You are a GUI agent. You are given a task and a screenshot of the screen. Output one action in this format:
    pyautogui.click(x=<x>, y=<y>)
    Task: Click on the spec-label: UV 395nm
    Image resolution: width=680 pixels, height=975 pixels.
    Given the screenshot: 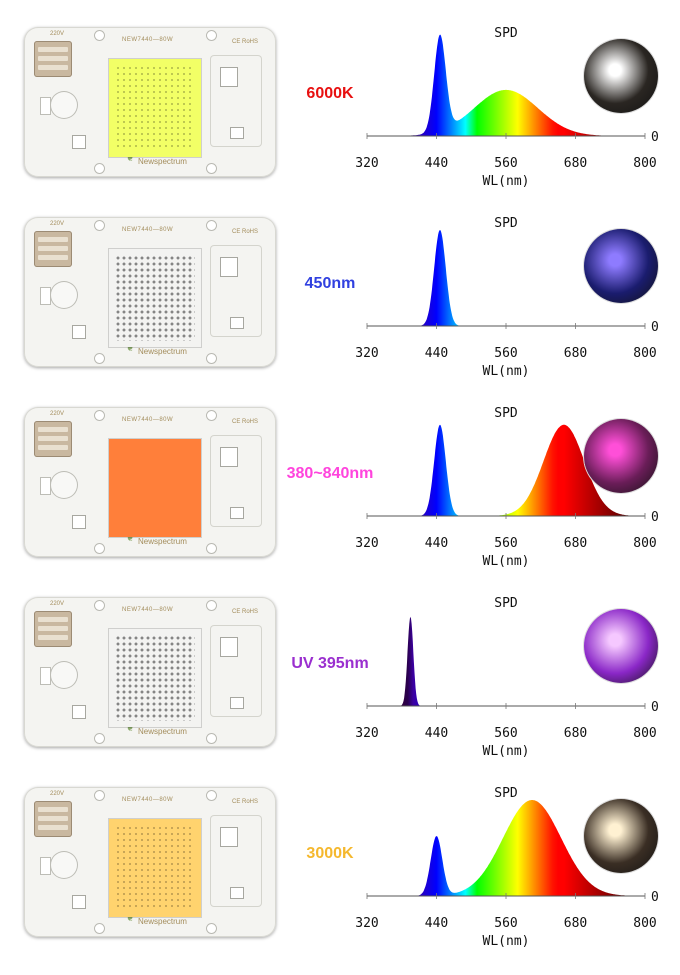 What is the action you would take?
    pyautogui.click(x=330, y=663)
    